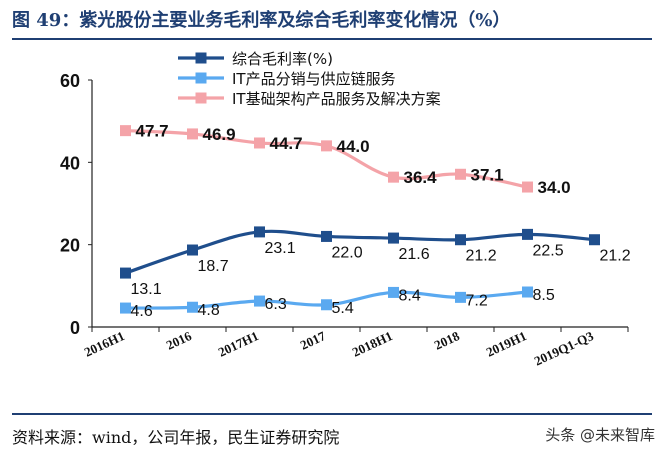 This screenshot has width=665, height=455. What do you see at coordinates (544, 295) in the screenshot?
I see `data-label-1: 8.5` at bounding box center [544, 295].